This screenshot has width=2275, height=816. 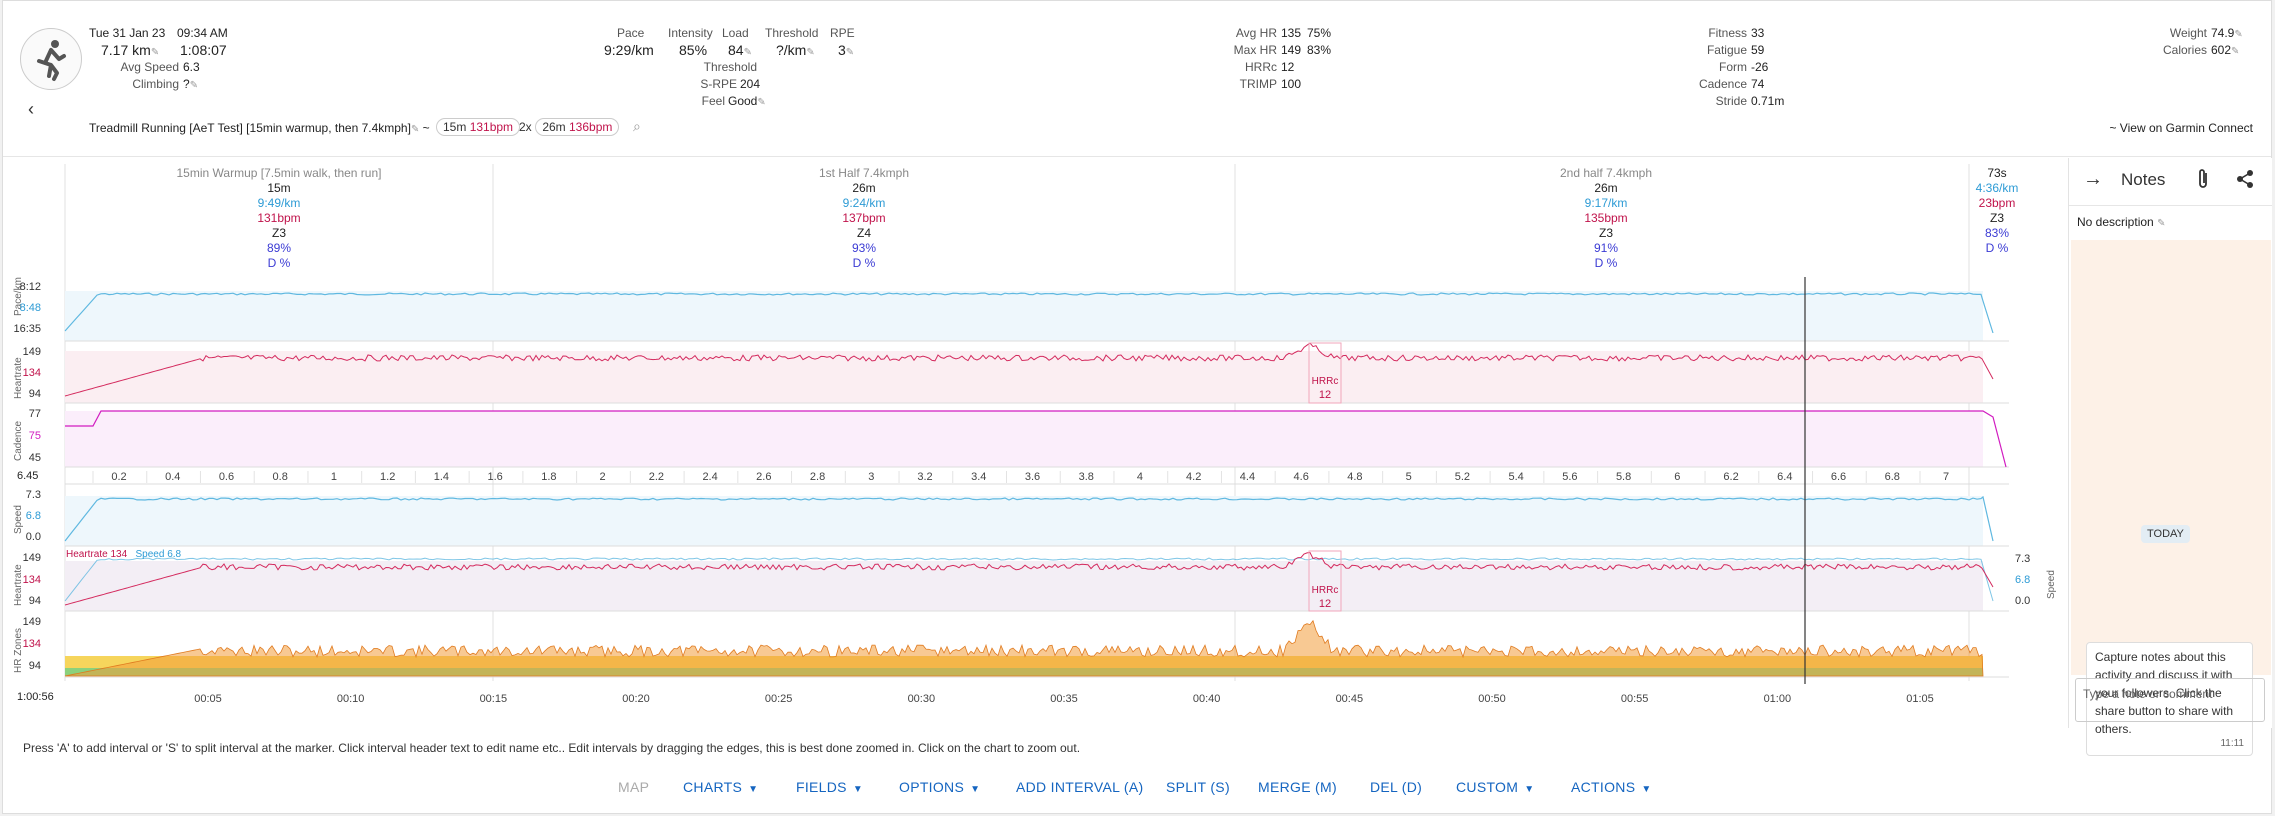 I want to click on charts-button: CHARTS ▼, so click(x=721, y=787).